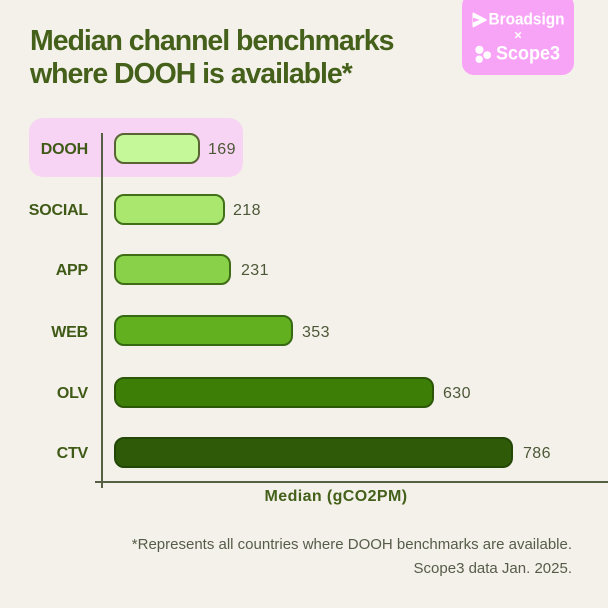 The width and height of the screenshot is (608, 608). I want to click on svg-text: Scope3, so click(528, 54).